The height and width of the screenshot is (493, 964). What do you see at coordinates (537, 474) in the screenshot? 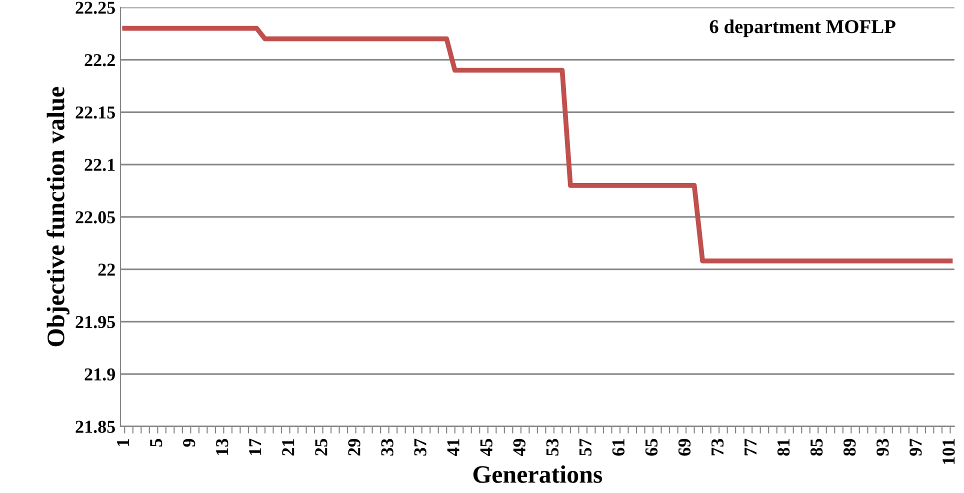
I see `x-axis-title: Generations` at bounding box center [537, 474].